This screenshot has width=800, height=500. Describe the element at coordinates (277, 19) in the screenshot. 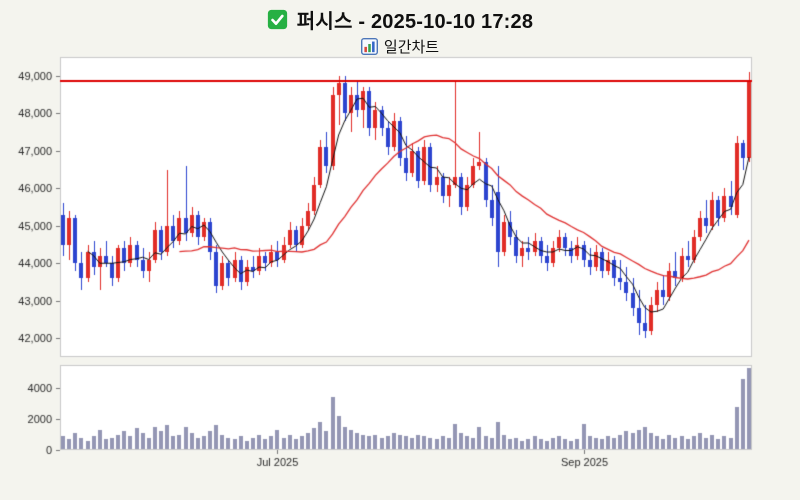

I see `green-check-icon` at that location.